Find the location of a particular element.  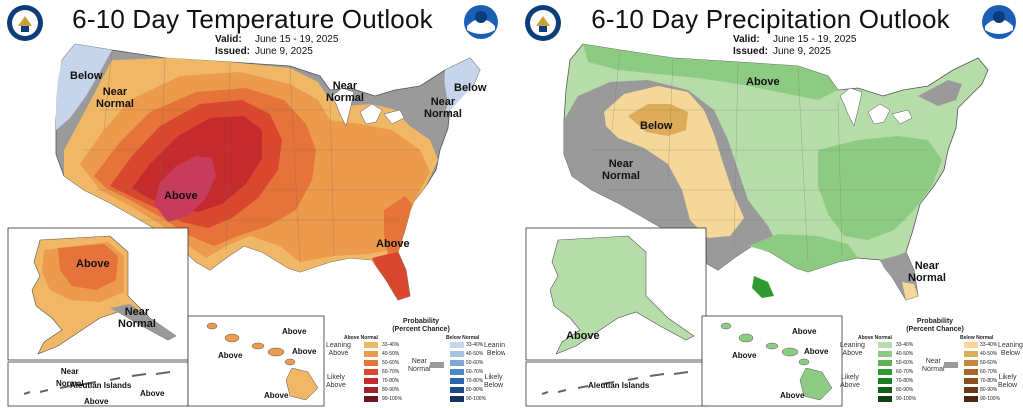

precipitation-valid: Valid: June 15 - 19, 2025 is located at coordinates (794, 40).